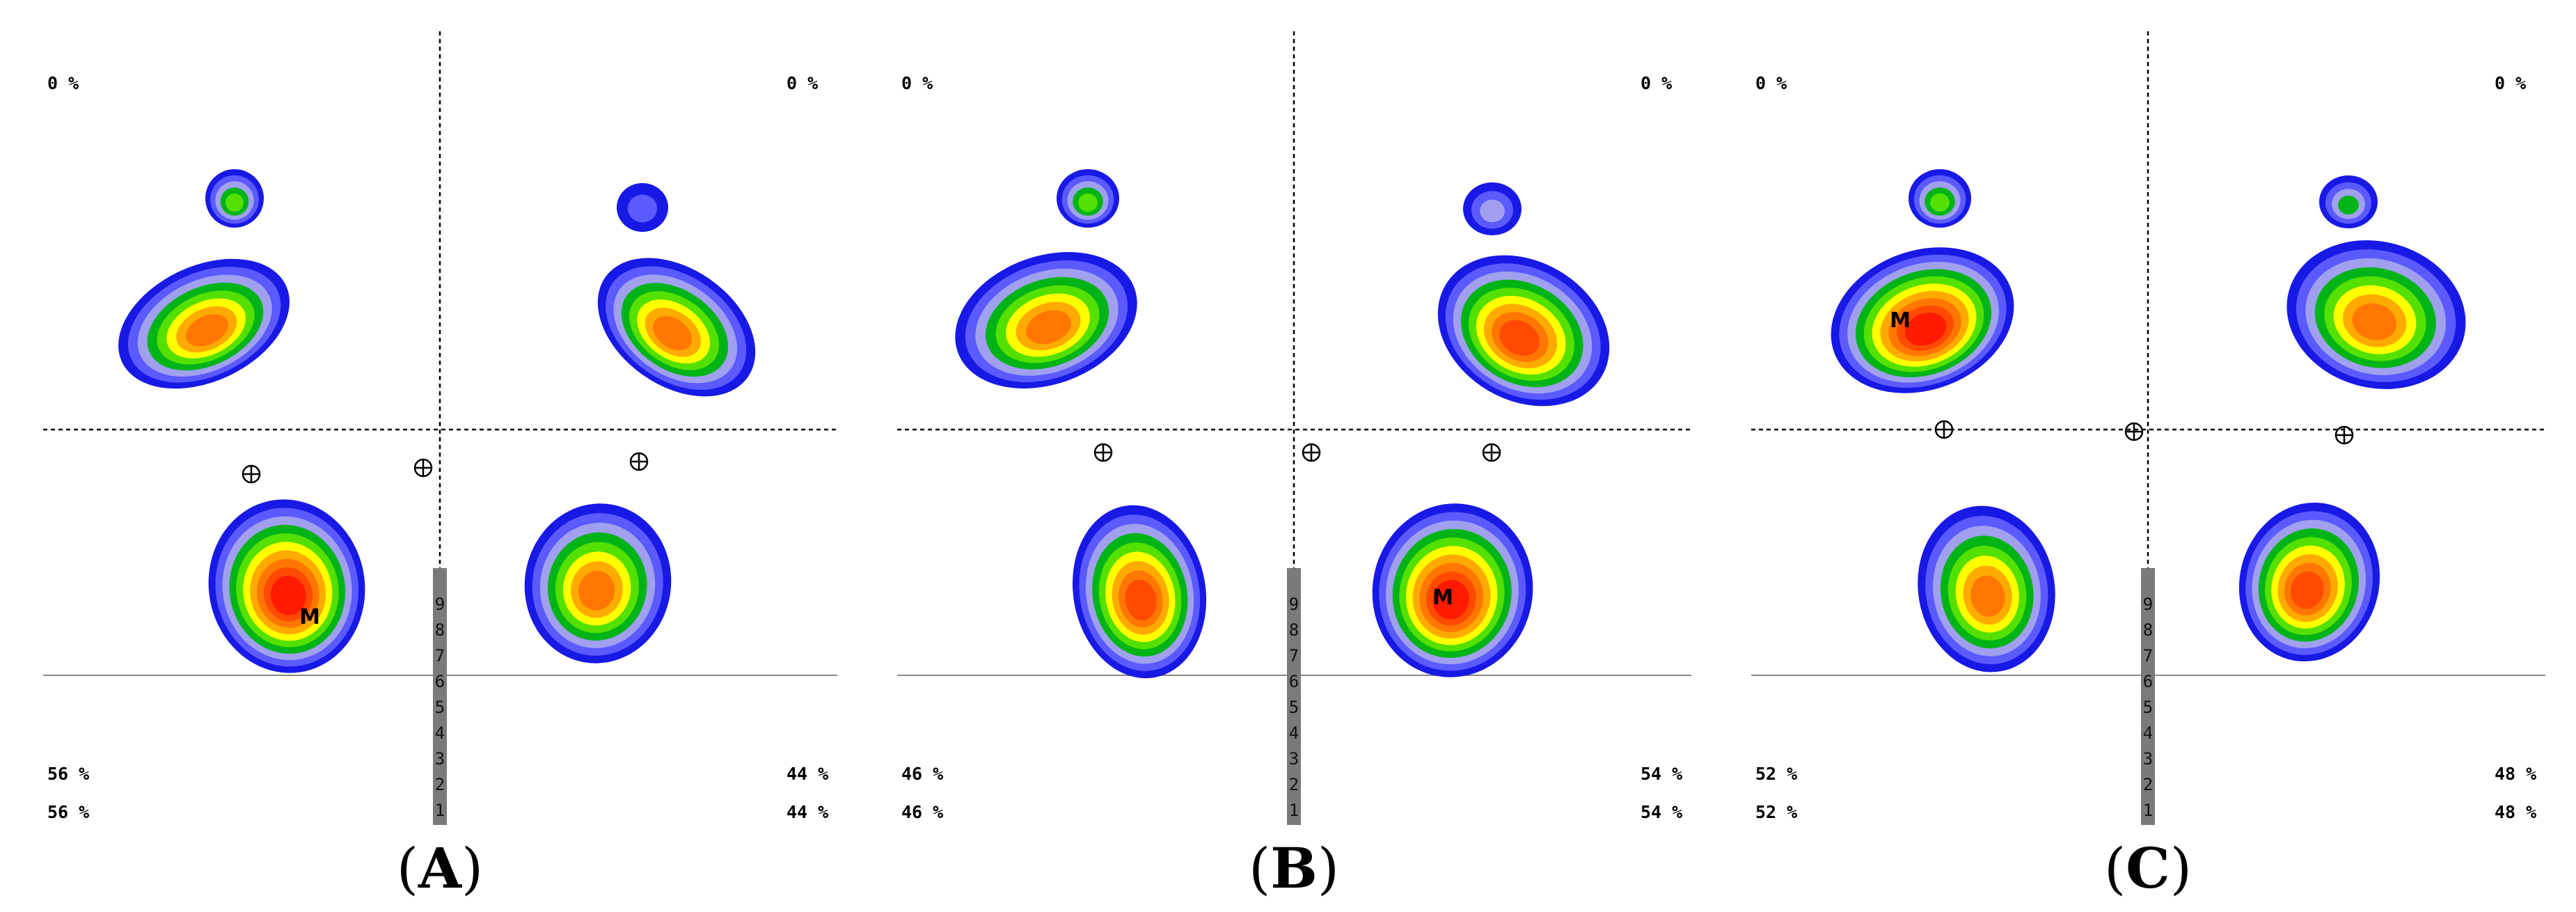  I want to click on panel-caption: (B), so click(1294, 868).